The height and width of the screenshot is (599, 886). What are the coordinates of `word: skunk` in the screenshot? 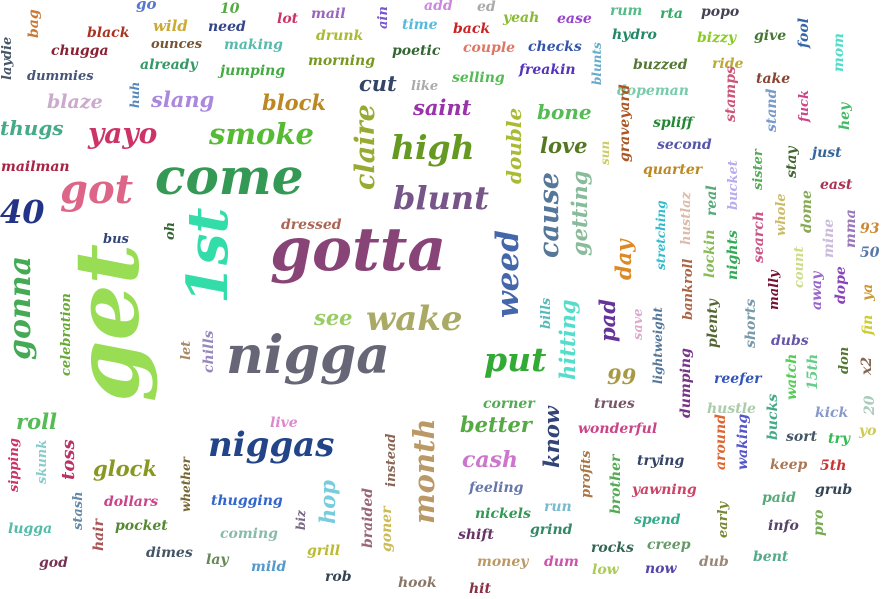 It's located at (42, 461).